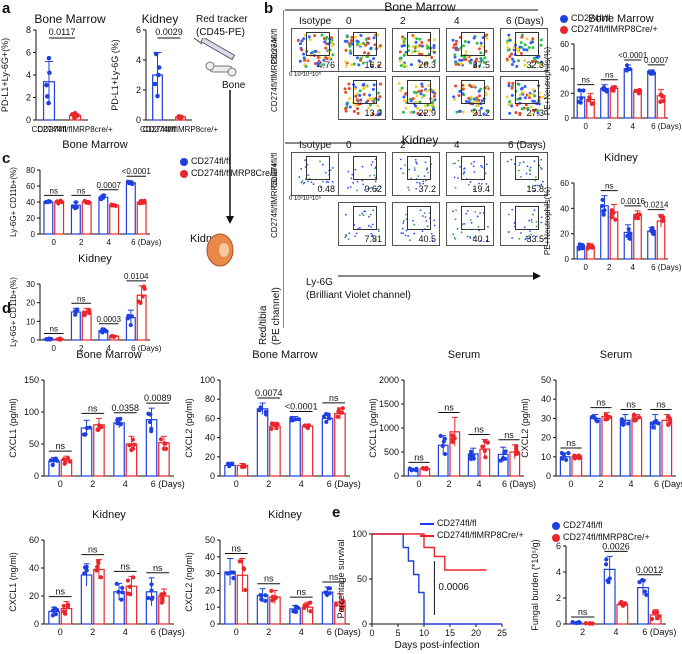  Describe the element at coordinates (633, 55) in the screenshot. I see `p-value-label: <0.0001` at that location.